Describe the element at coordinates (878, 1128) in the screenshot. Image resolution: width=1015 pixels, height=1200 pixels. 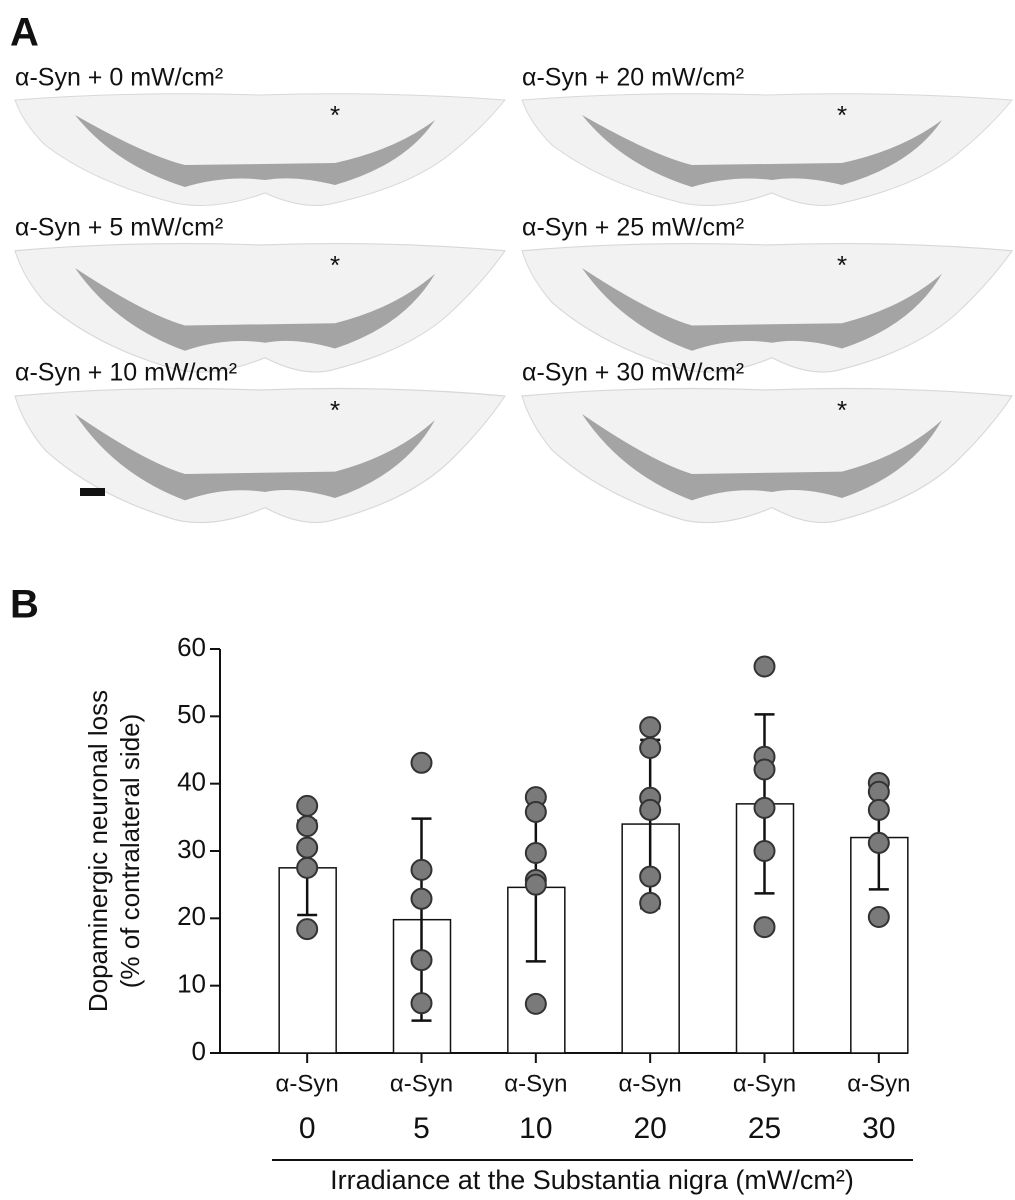
I see `x-tick-label: 30` at that location.